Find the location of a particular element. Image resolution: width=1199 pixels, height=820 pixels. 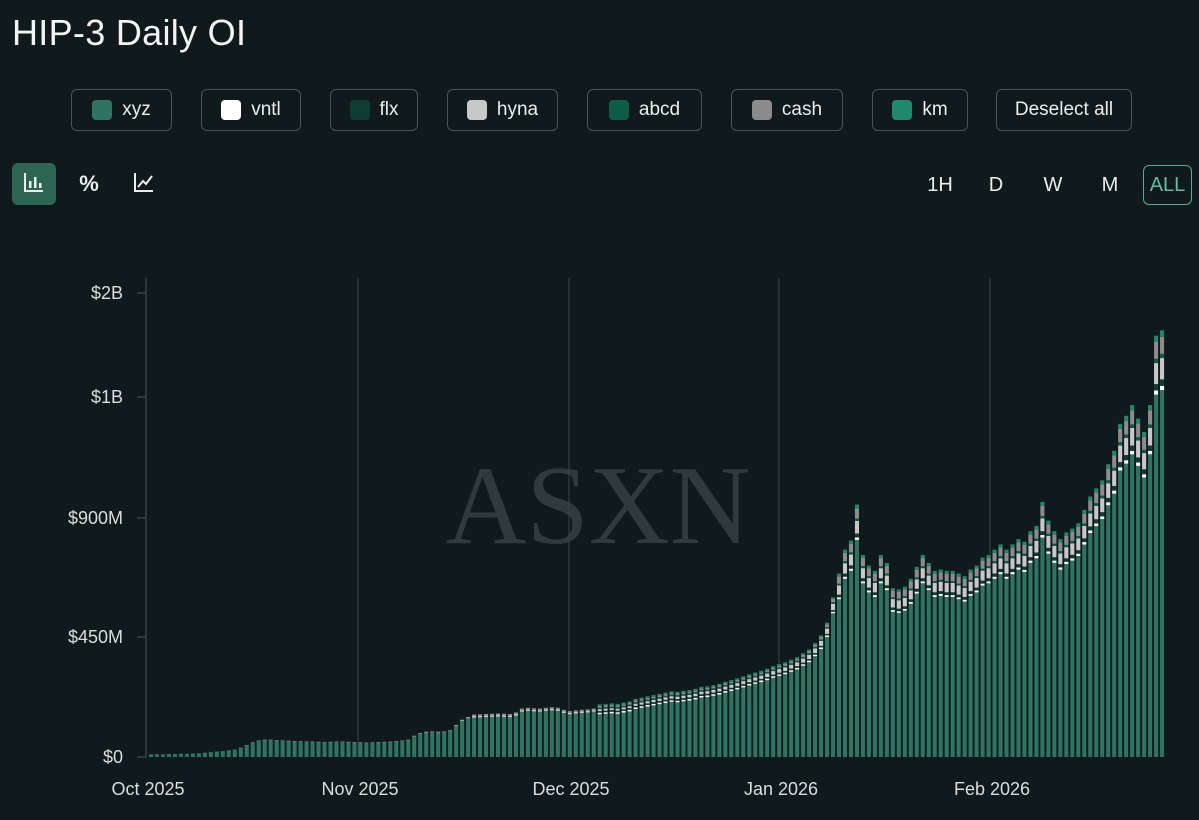

legend-item-cash: cash is located at coordinates (787, 110).